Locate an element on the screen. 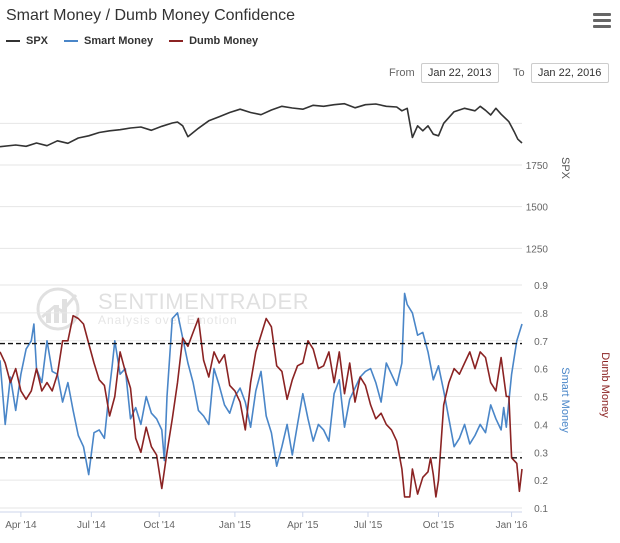  watermark-tagline: Analysis over Emotion is located at coordinates (168, 320).